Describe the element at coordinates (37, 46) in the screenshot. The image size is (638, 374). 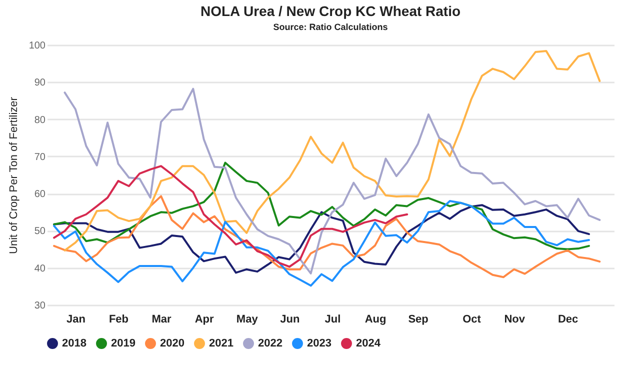
I see `y-tick-label: 100` at that location.